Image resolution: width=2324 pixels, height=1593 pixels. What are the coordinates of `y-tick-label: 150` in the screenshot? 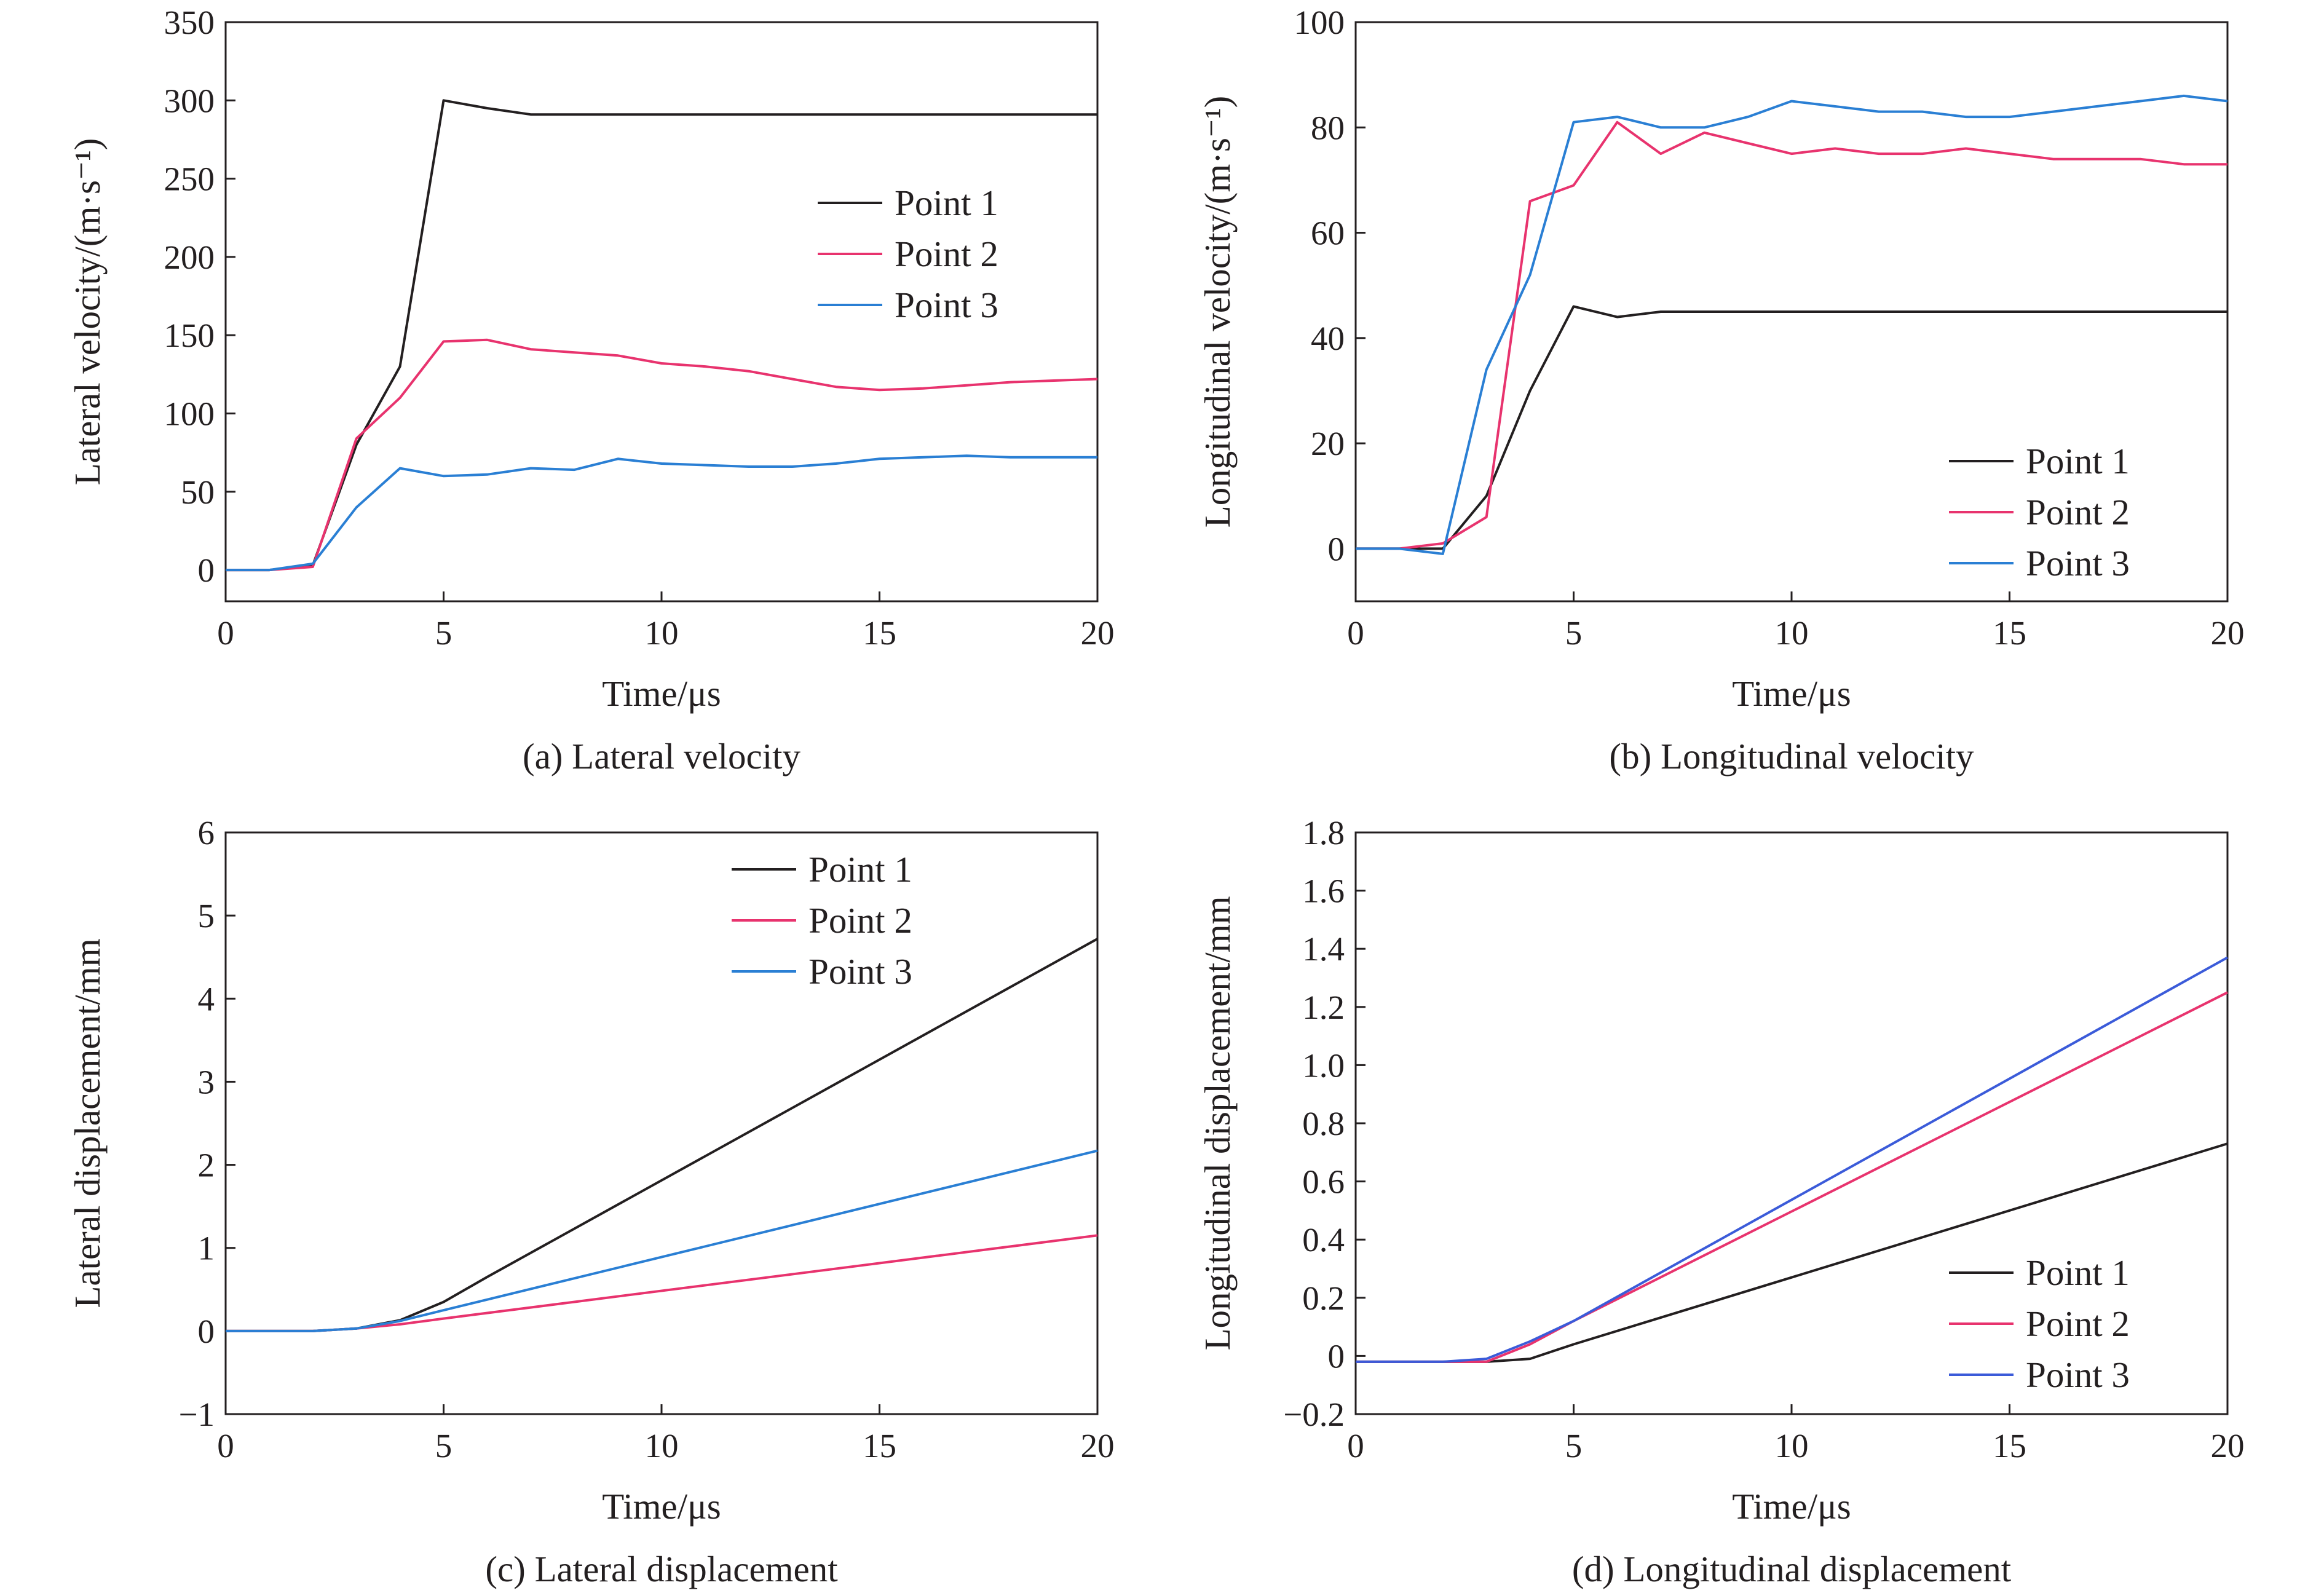 It's located at (189, 335).